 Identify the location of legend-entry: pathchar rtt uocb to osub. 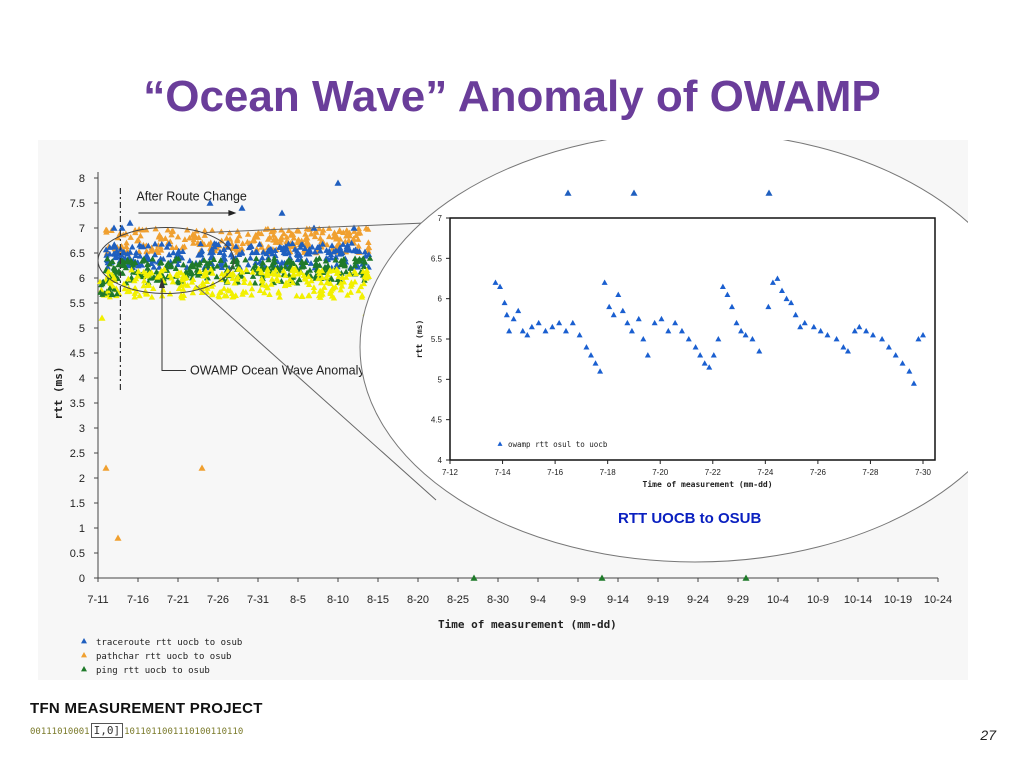
(163, 657).